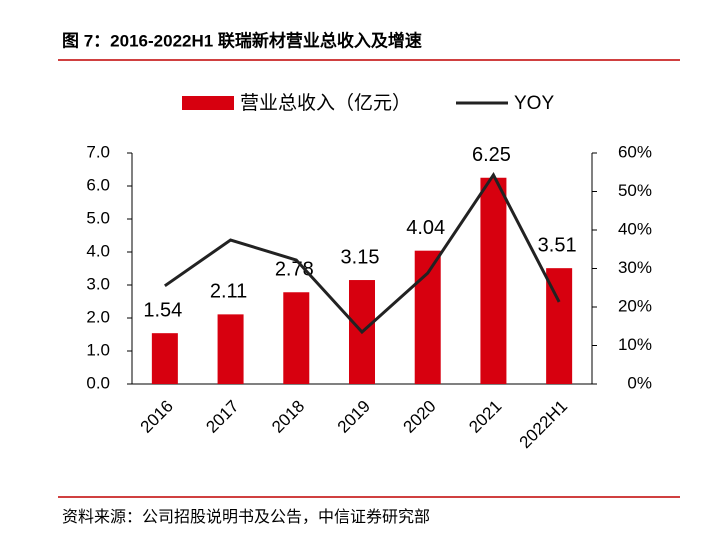 Image resolution: width=728 pixels, height=542 pixels. I want to click on y2-tick-label: 30%, so click(635, 267).